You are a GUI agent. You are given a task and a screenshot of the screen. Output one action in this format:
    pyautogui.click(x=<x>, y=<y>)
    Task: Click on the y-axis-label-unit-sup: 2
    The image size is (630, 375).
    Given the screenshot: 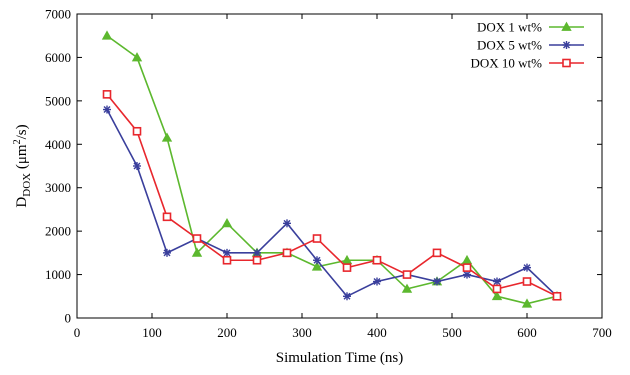 What is the action you would take?
    pyautogui.click(x=17, y=141)
    